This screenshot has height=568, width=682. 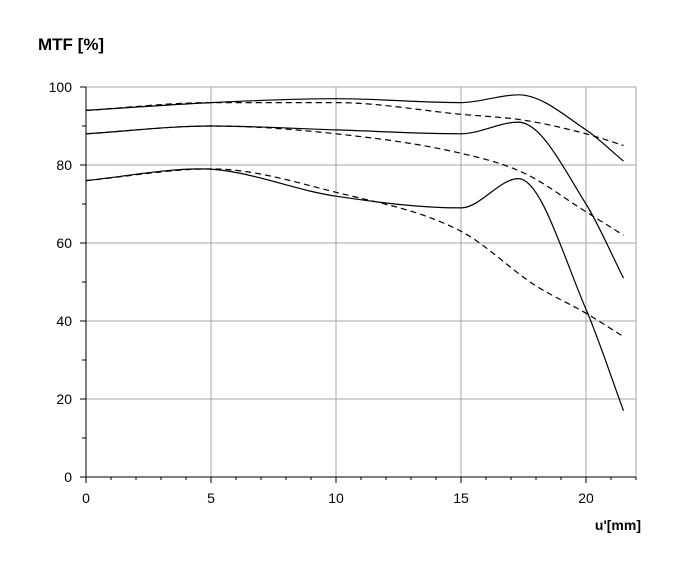 I want to click on x-tick-label-5: 5, so click(x=211, y=498).